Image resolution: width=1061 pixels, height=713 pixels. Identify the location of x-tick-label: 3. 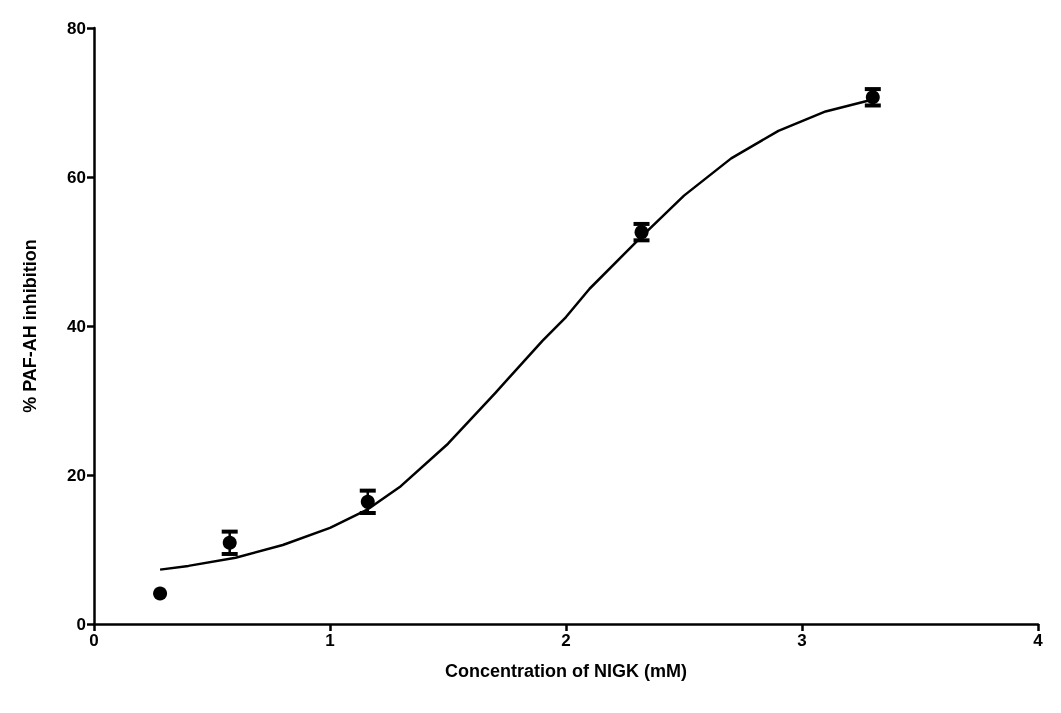
(802, 640).